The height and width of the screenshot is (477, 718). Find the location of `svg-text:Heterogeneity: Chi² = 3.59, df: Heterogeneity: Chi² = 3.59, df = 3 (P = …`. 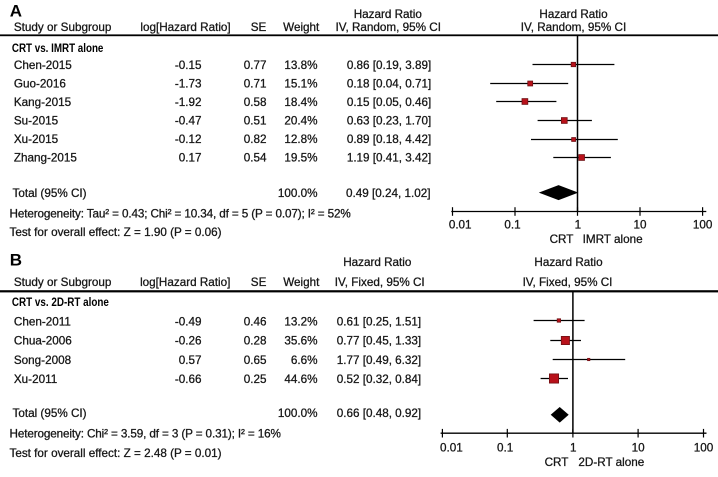

svg-text:Heterogeneity: Chi² = 3.59, df: Heterogeneity: Chi² = 3.59, df = 3 (P = … is located at coordinates (145, 434).